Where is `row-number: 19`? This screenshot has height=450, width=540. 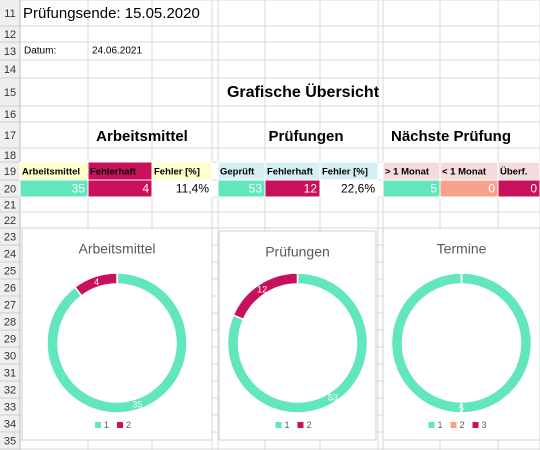 row-number: 19 is located at coordinates (10, 172).